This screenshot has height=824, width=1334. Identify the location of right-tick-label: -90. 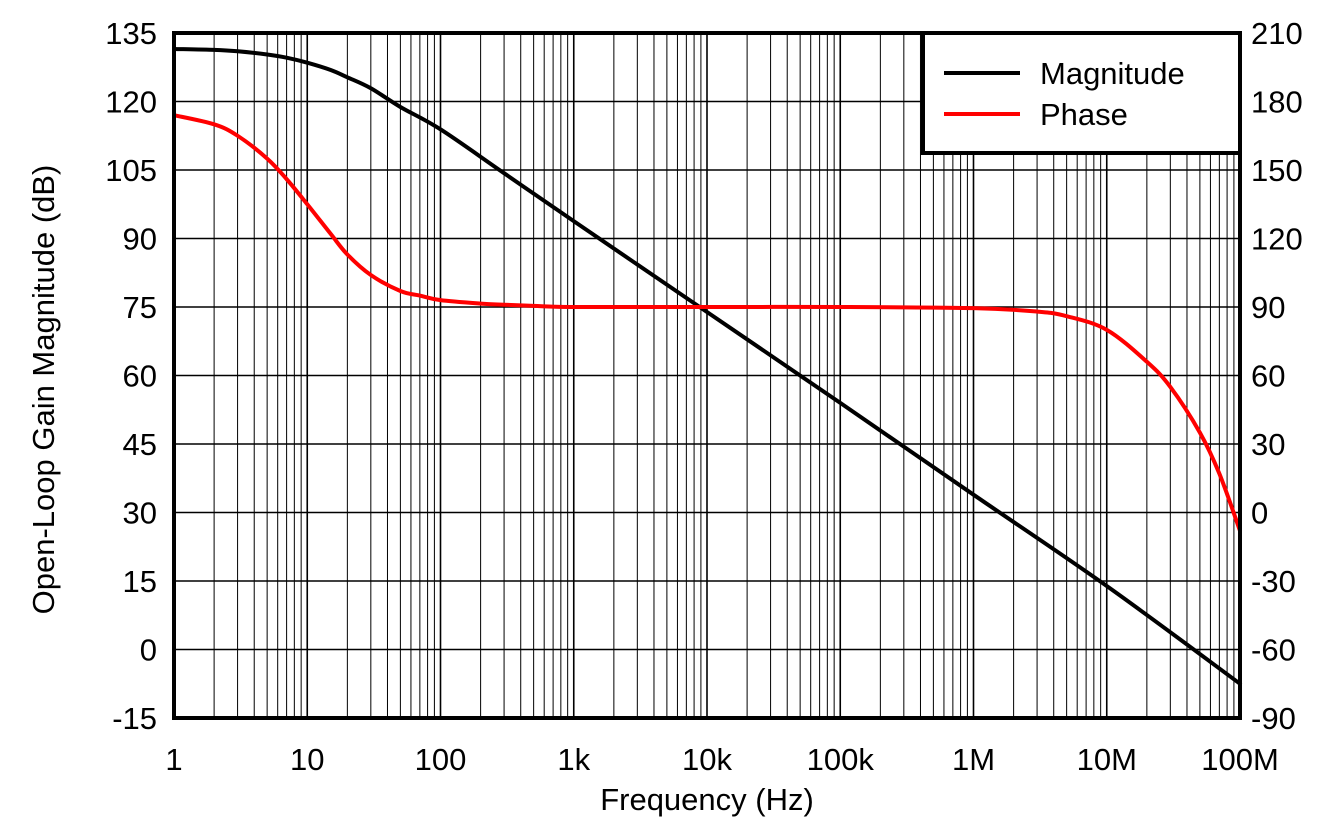
(1273, 718).